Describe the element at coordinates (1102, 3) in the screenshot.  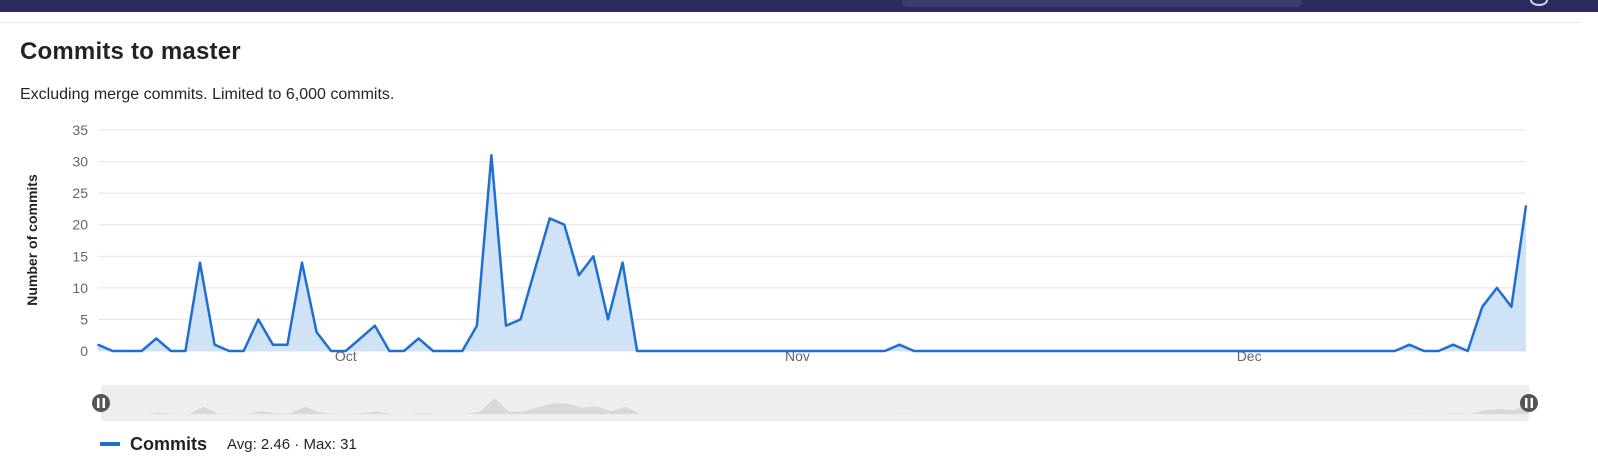
I see `header-search-box` at that location.